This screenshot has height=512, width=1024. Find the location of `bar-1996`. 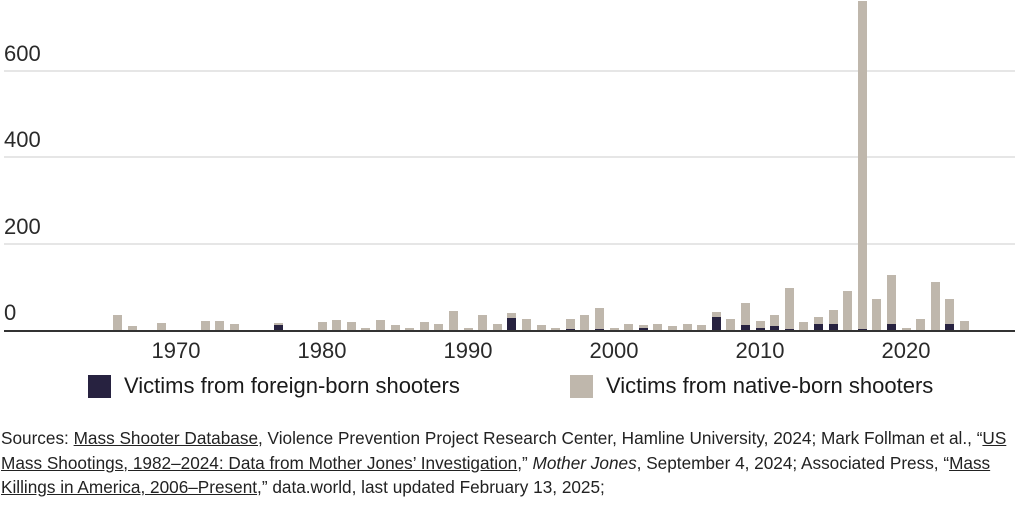

bar-1996 is located at coordinates (556, 328).